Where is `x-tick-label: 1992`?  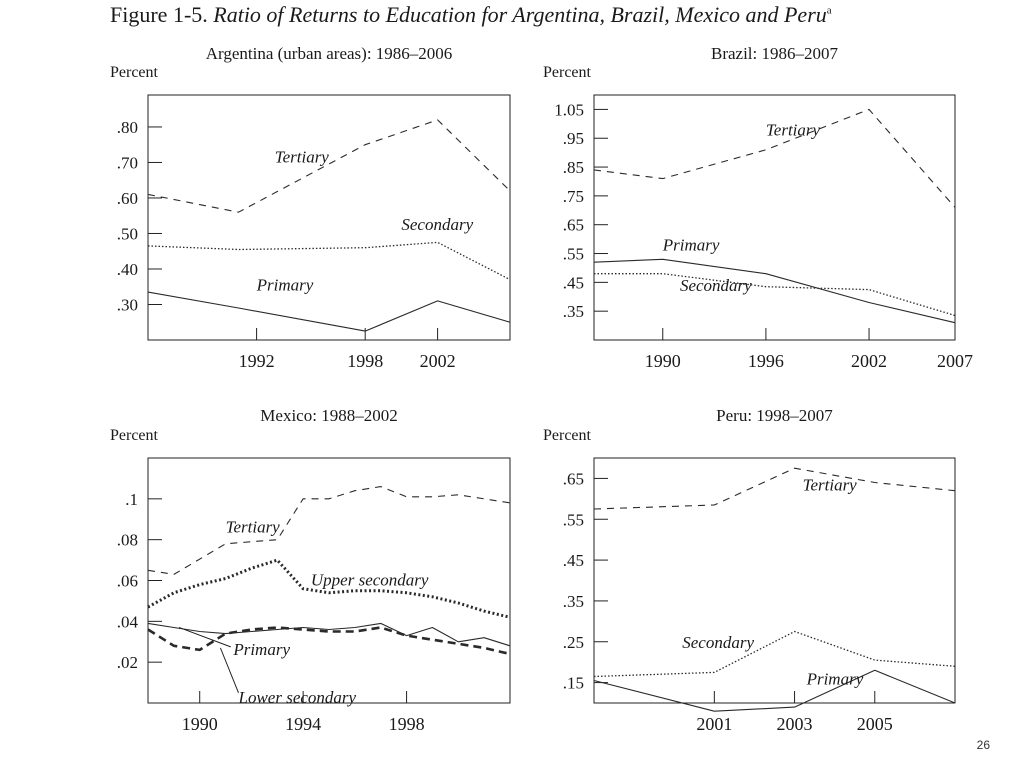
x-tick-label: 1992 is located at coordinates (257, 361).